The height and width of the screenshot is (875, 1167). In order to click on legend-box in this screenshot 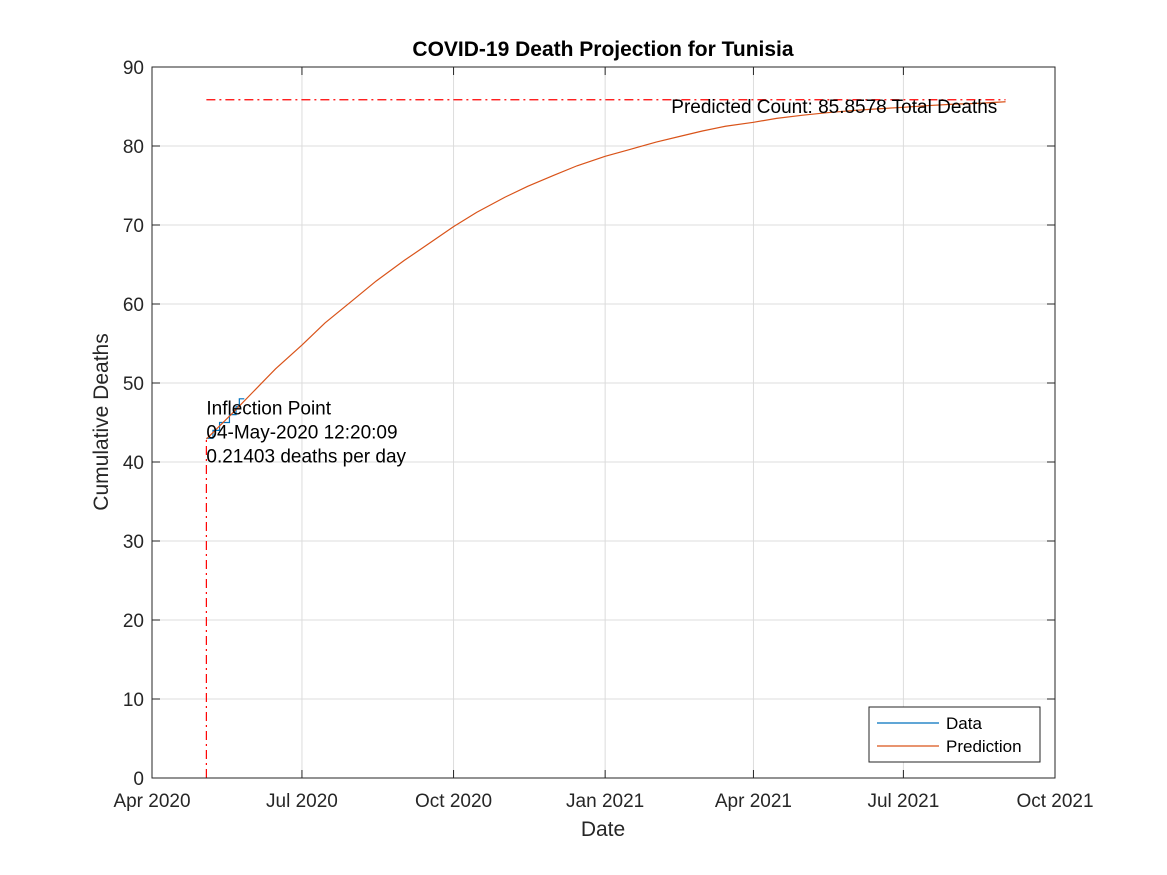, I will do `click(954, 734)`.